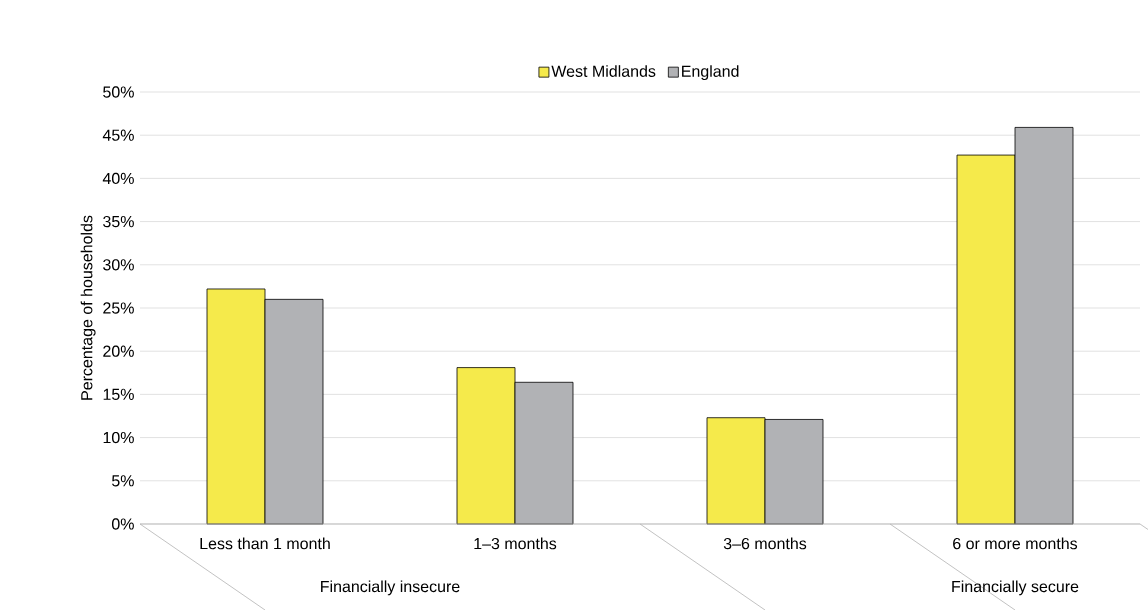  Describe the element at coordinates (118, 178) in the screenshot. I see `y-tick-label: 40%` at that location.